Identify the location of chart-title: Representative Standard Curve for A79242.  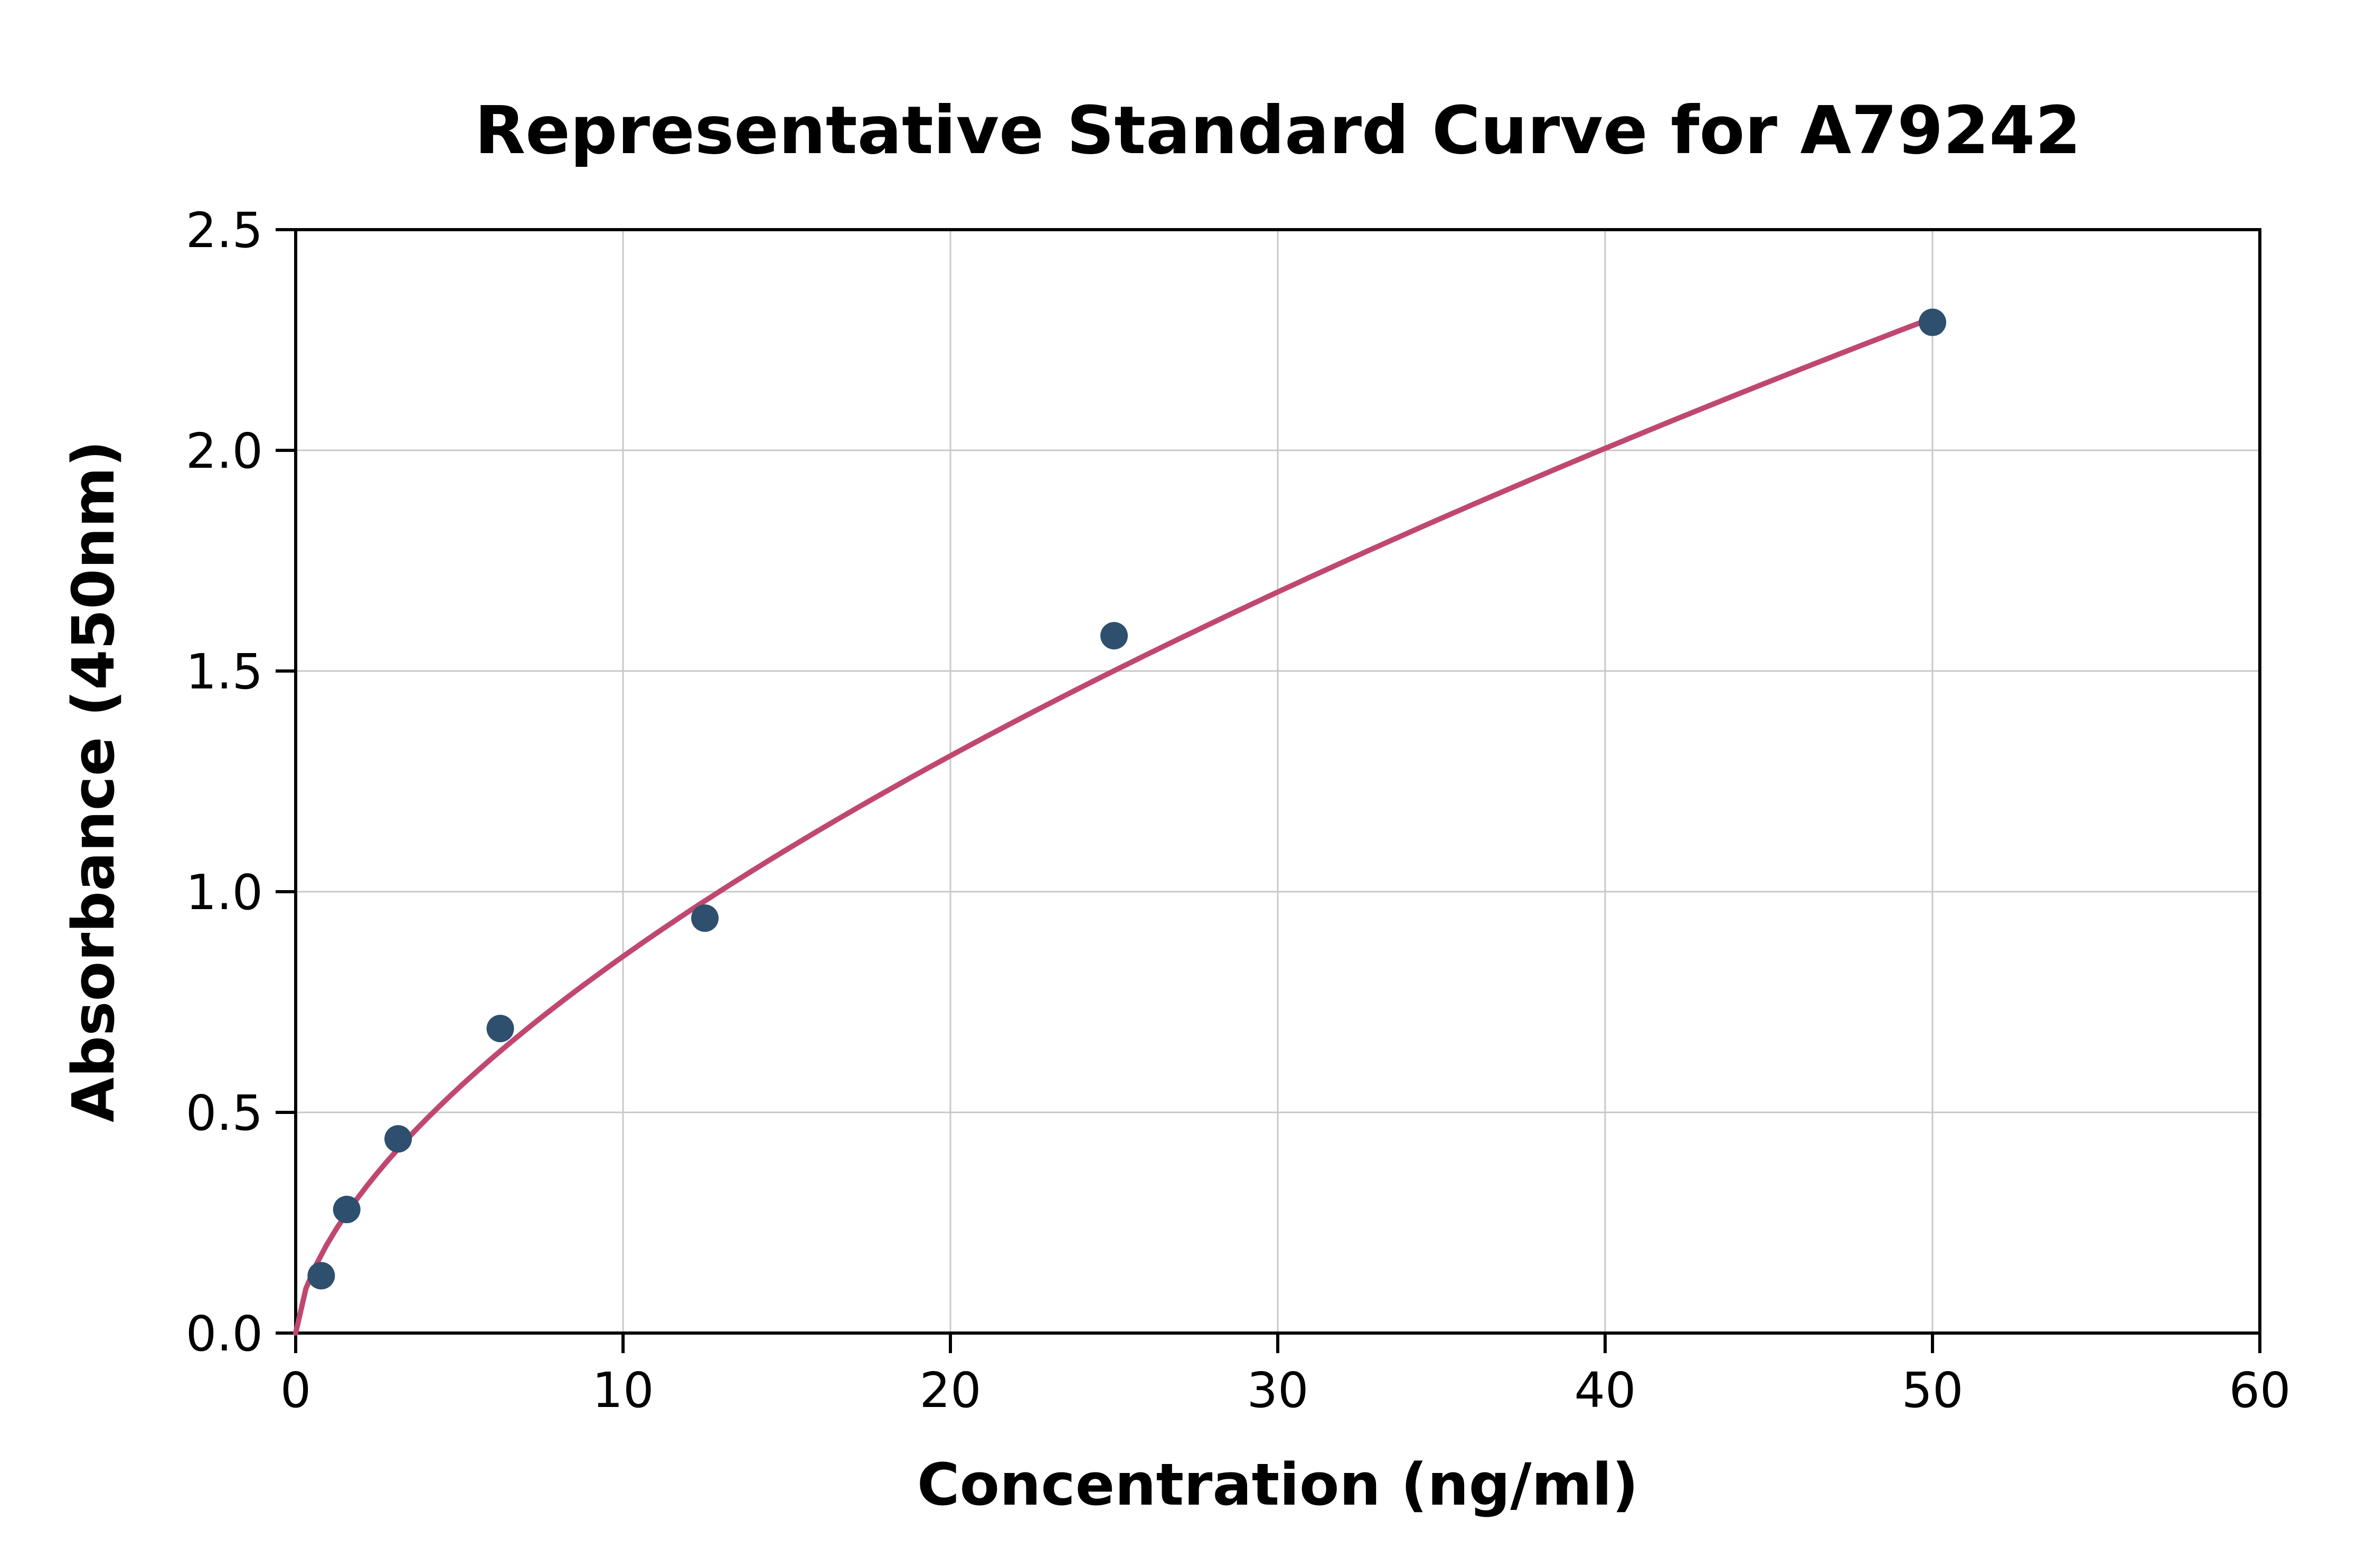
(1278, 130).